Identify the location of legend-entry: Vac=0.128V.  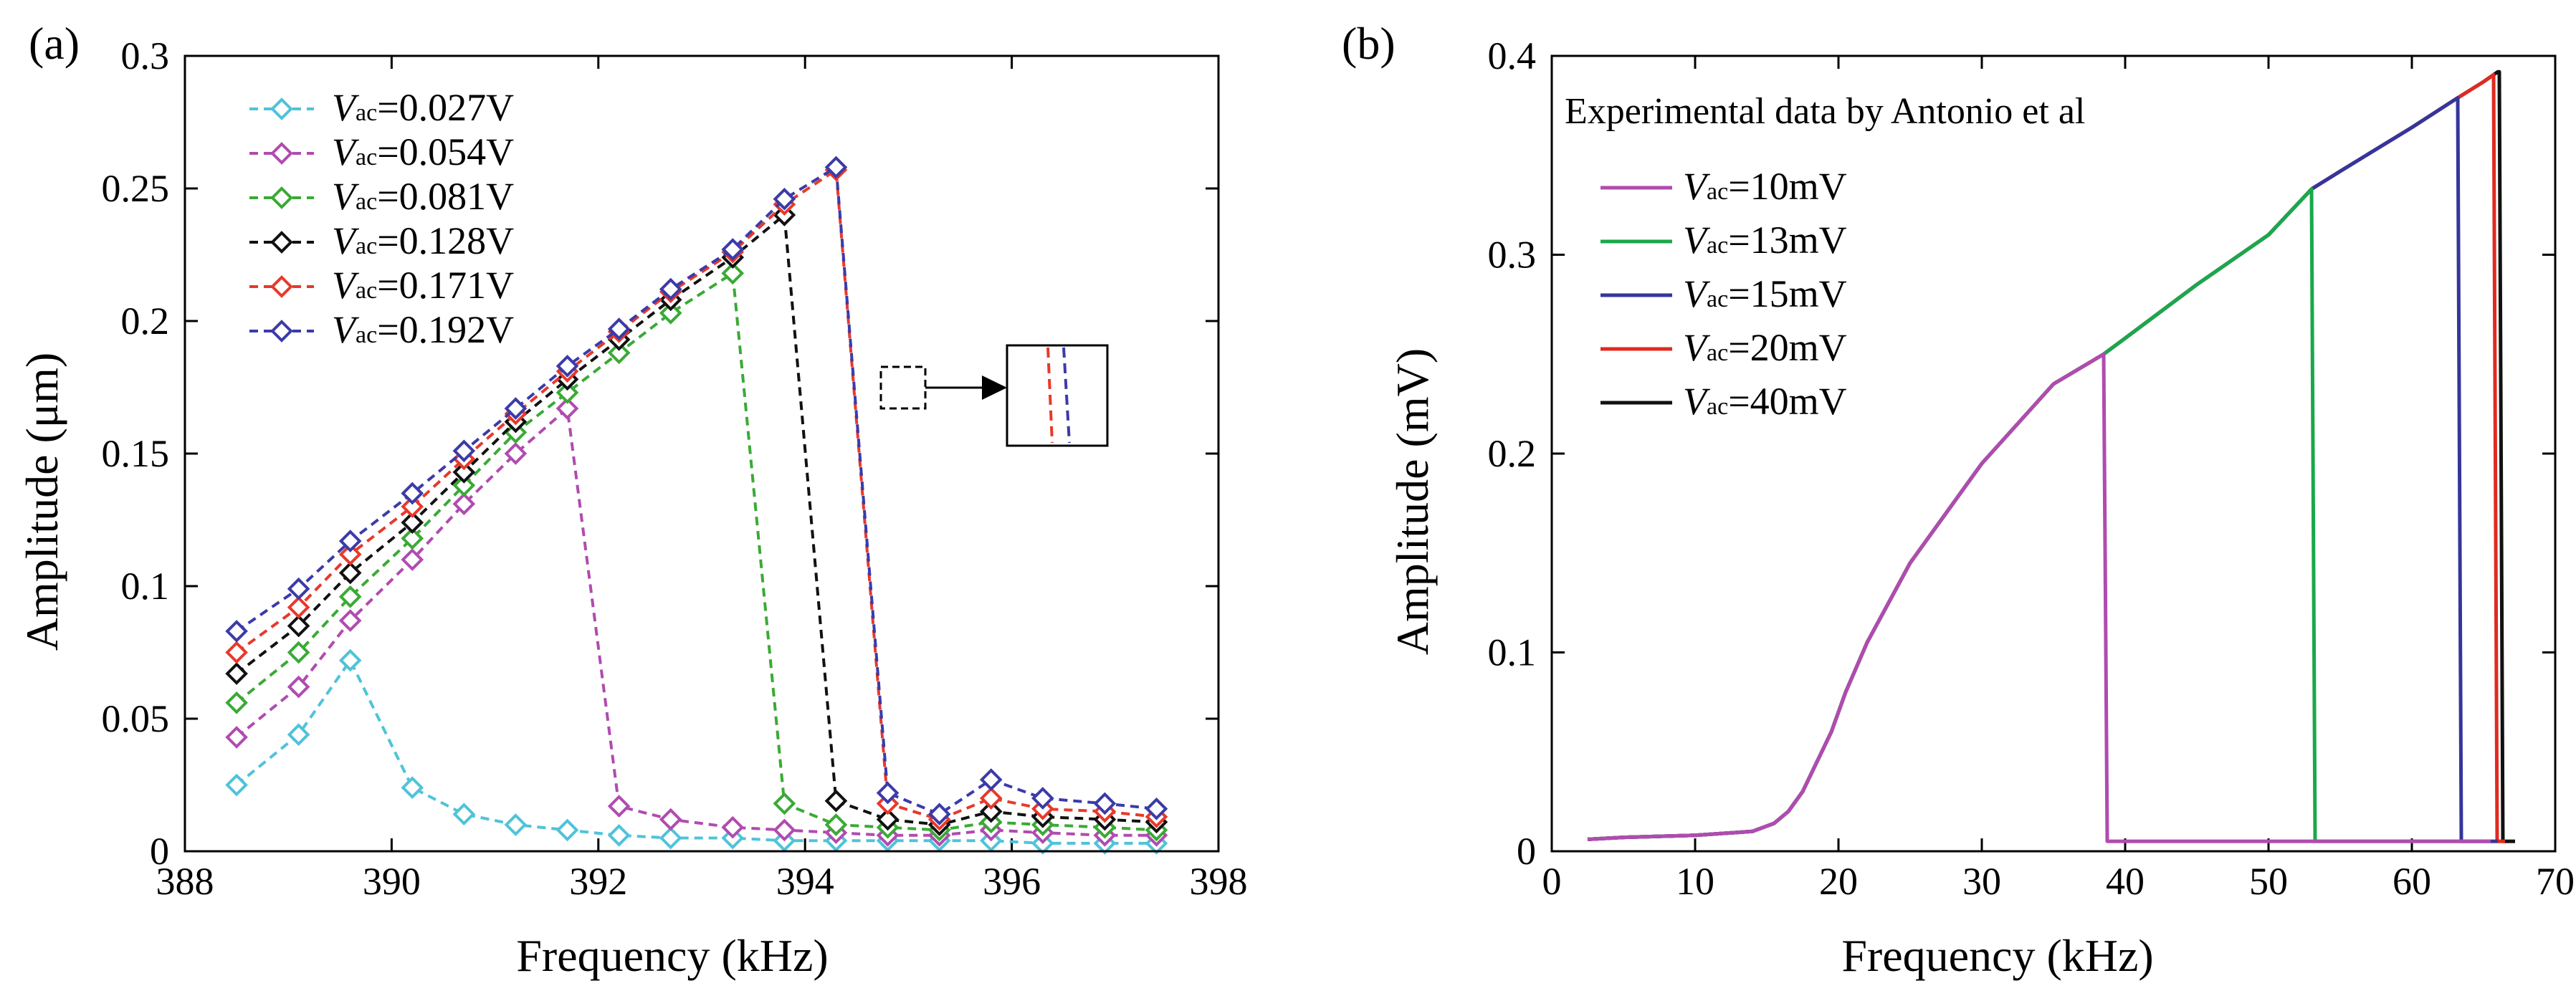
(381, 241).